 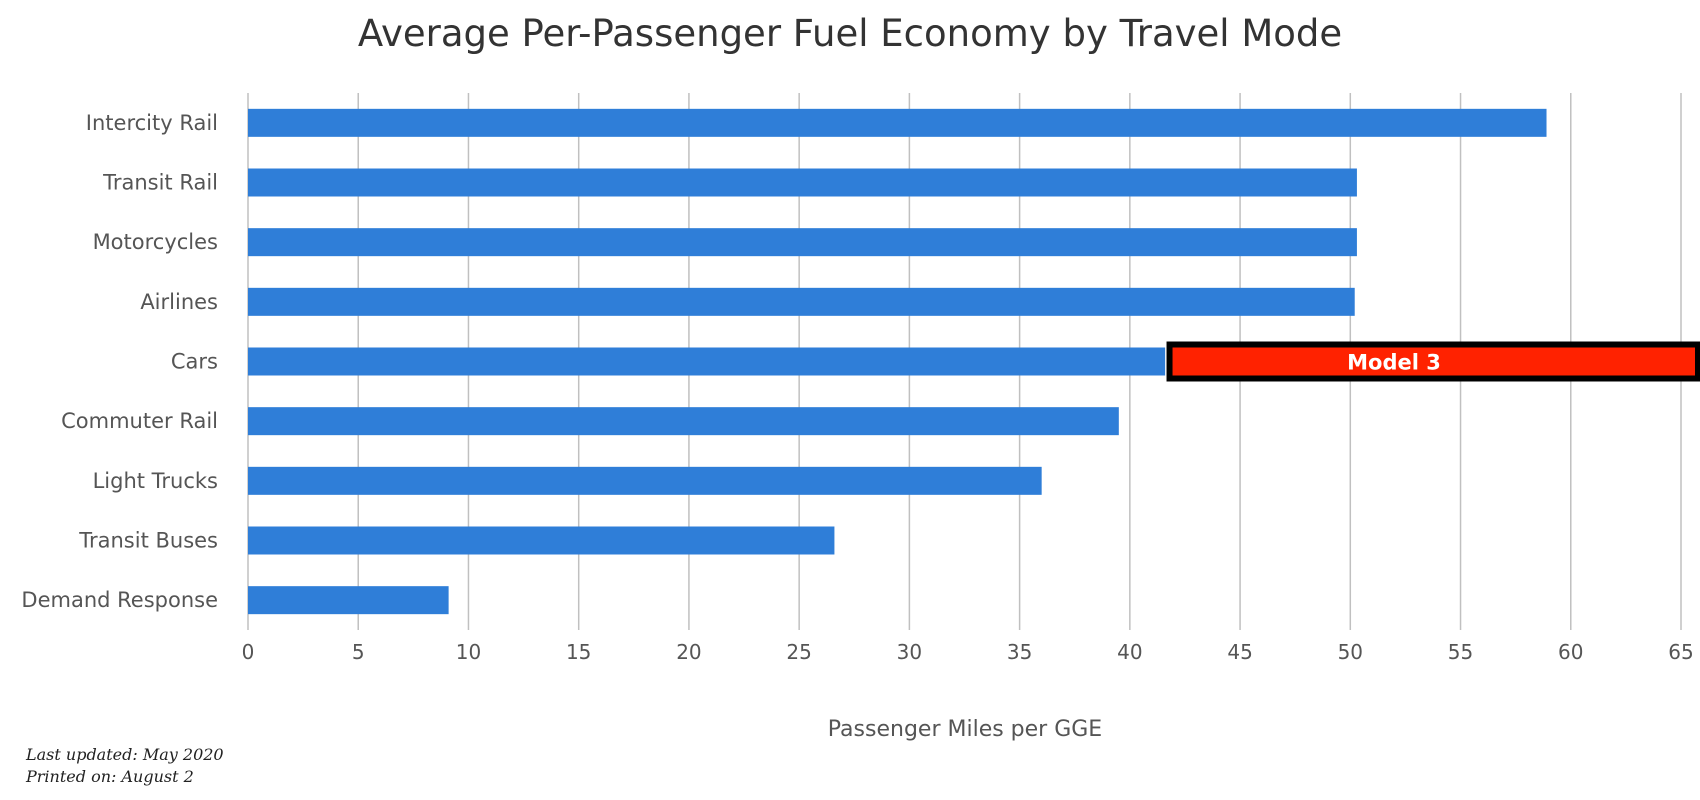 What do you see at coordinates (1129, 652) in the screenshot?
I see `x-tick-label: 40` at bounding box center [1129, 652].